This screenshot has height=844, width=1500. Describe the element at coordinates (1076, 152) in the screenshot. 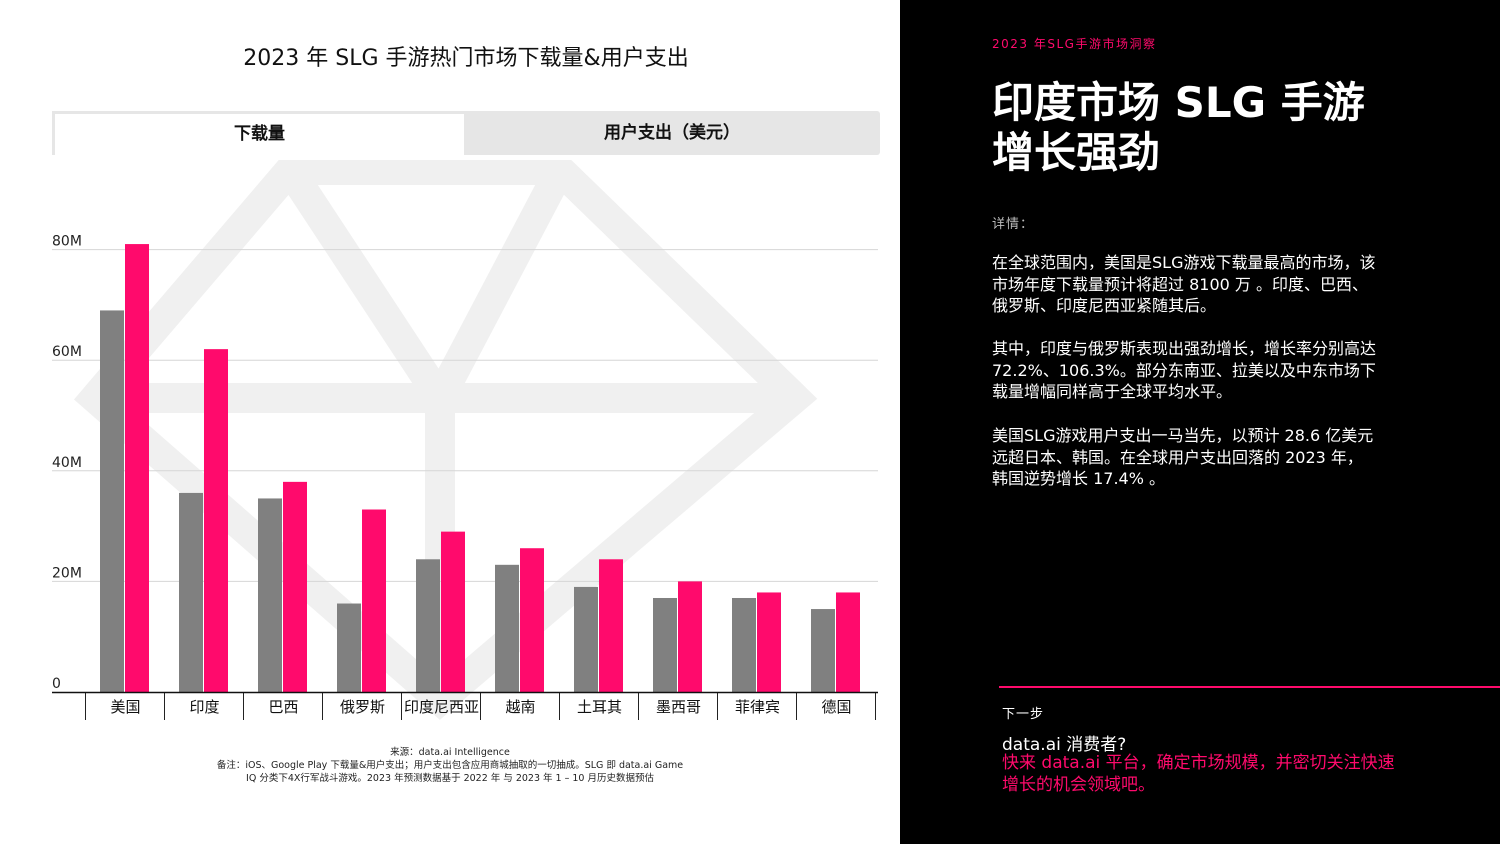

I see `headline-line-2: 增长强劲` at that location.